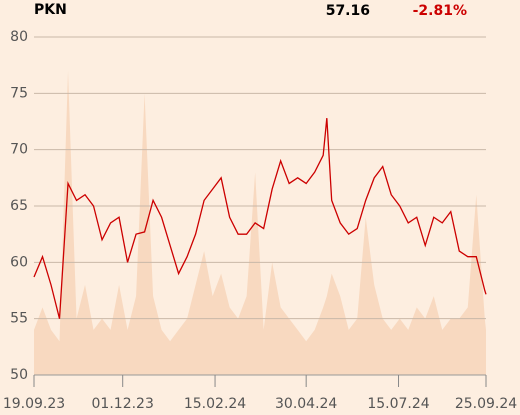 This screenshot has width=520, height=415. What do you see at coordinates (19, 319) in the screenshot?
I see `y-tick-label: 55` at bounding box center [19, 319].